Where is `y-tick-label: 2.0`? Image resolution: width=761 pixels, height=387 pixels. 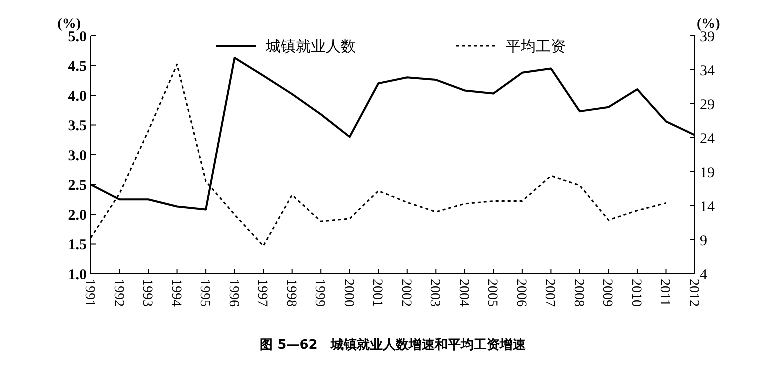
y-tick-label: 2.0 is located at coordinates (77, 216).